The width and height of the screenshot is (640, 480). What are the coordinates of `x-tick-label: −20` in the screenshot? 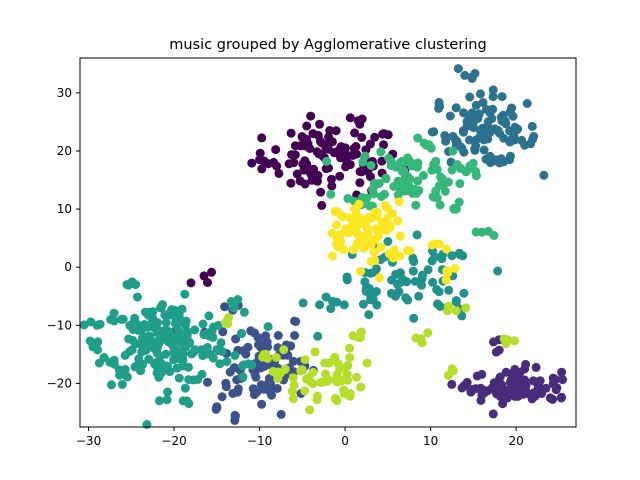 It's located at (173, 441).